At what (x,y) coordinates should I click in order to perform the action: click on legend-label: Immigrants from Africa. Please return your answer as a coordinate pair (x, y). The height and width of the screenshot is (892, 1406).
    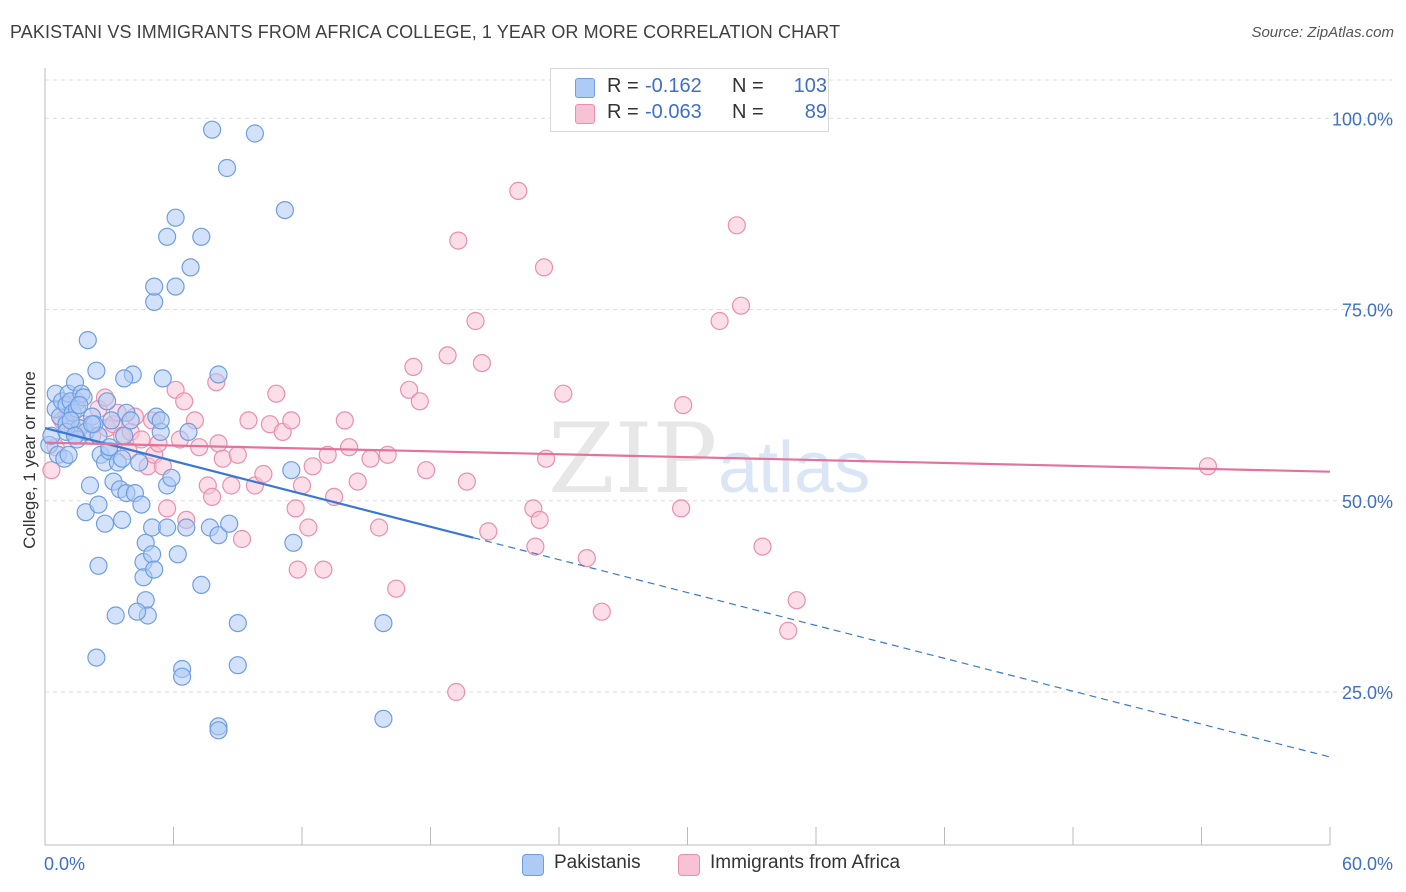
    Looking at the image, I should click on (805, 862).